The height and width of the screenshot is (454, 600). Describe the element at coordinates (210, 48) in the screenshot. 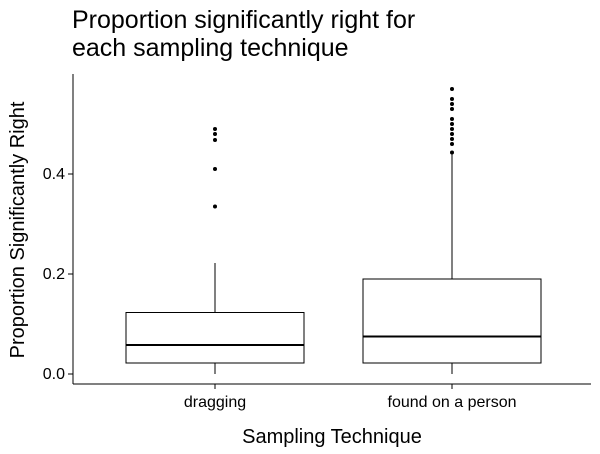

I see `chart-title-line-2: each sampling technique` at that location.